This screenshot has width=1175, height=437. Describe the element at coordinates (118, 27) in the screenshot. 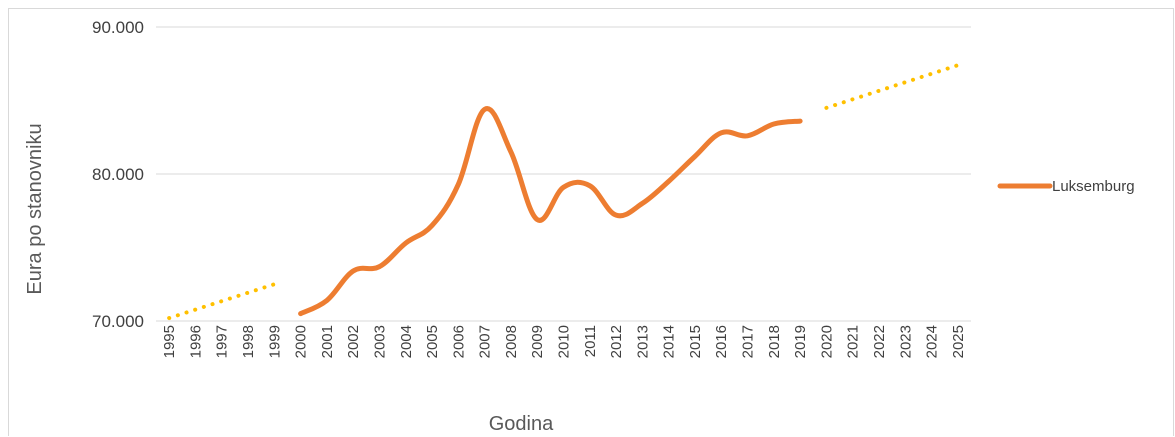

I see `y-tick-label: 90.000` at that location.